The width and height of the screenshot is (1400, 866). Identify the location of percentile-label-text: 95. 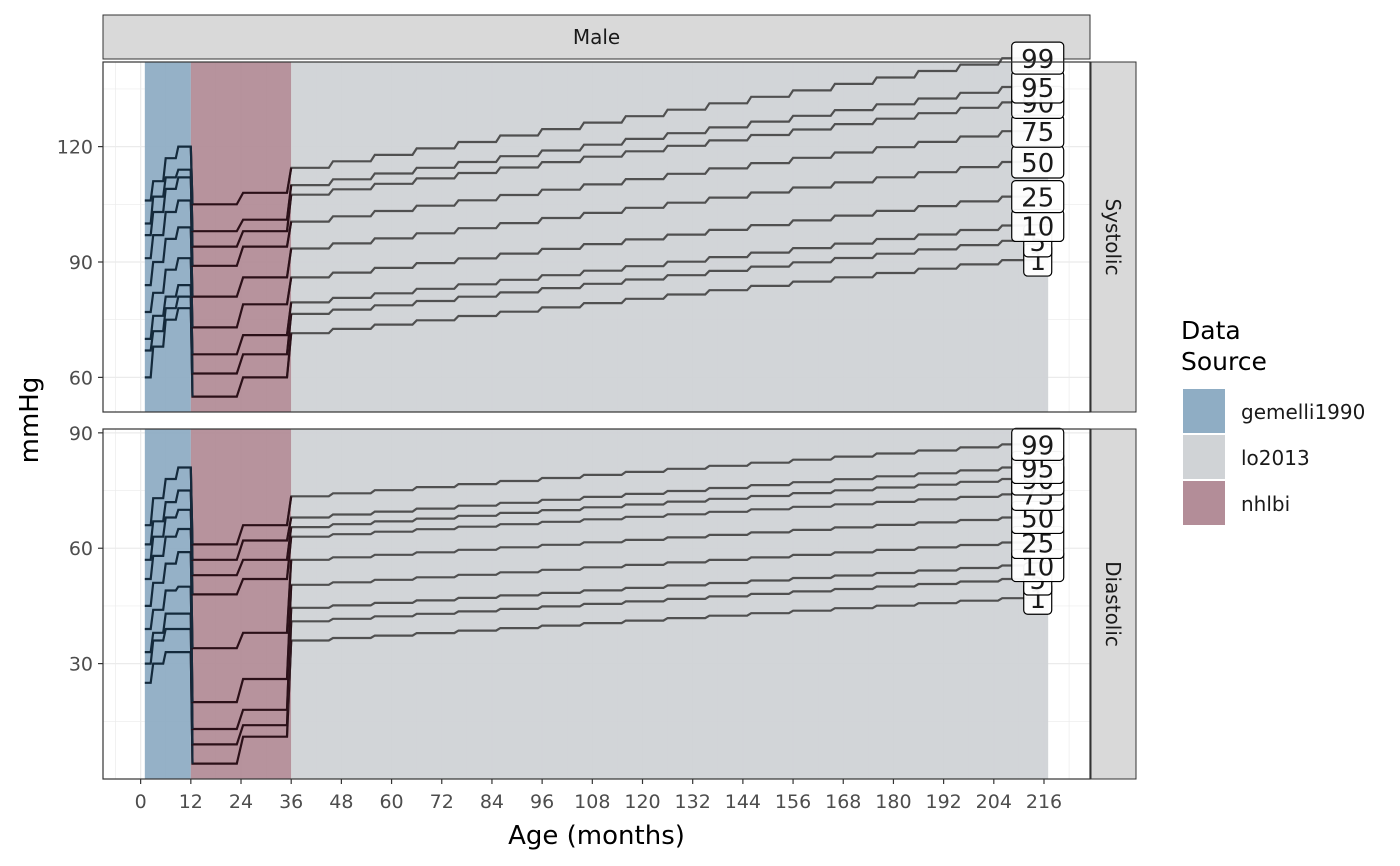
(1037, 89).